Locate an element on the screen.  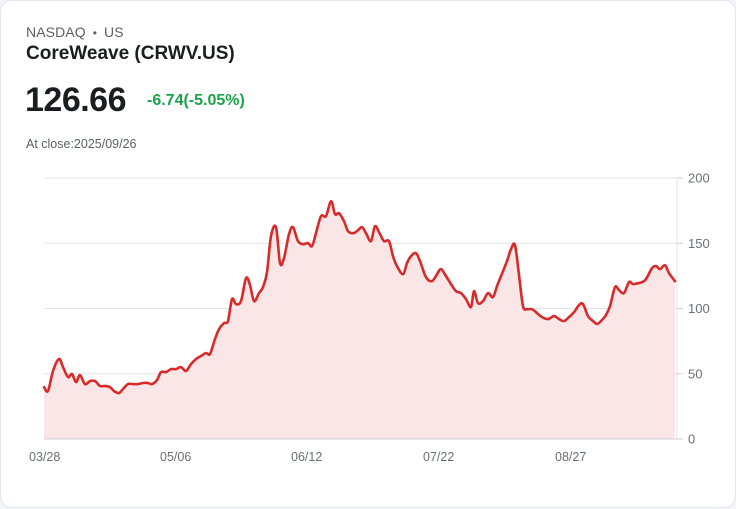
x-tick-label: 06/12 is located at coordinates (306, 457).